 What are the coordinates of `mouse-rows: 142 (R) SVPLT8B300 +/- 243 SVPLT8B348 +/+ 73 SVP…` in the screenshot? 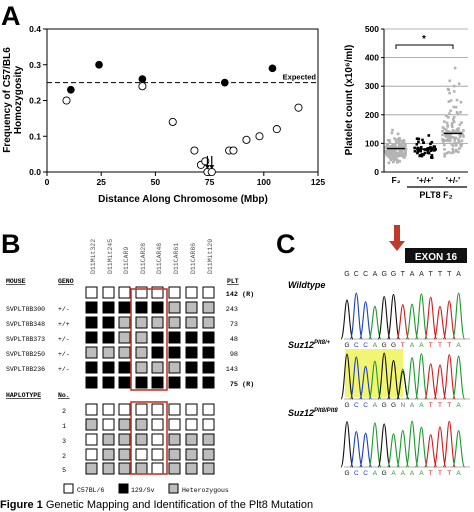 It's located at (130, 337).